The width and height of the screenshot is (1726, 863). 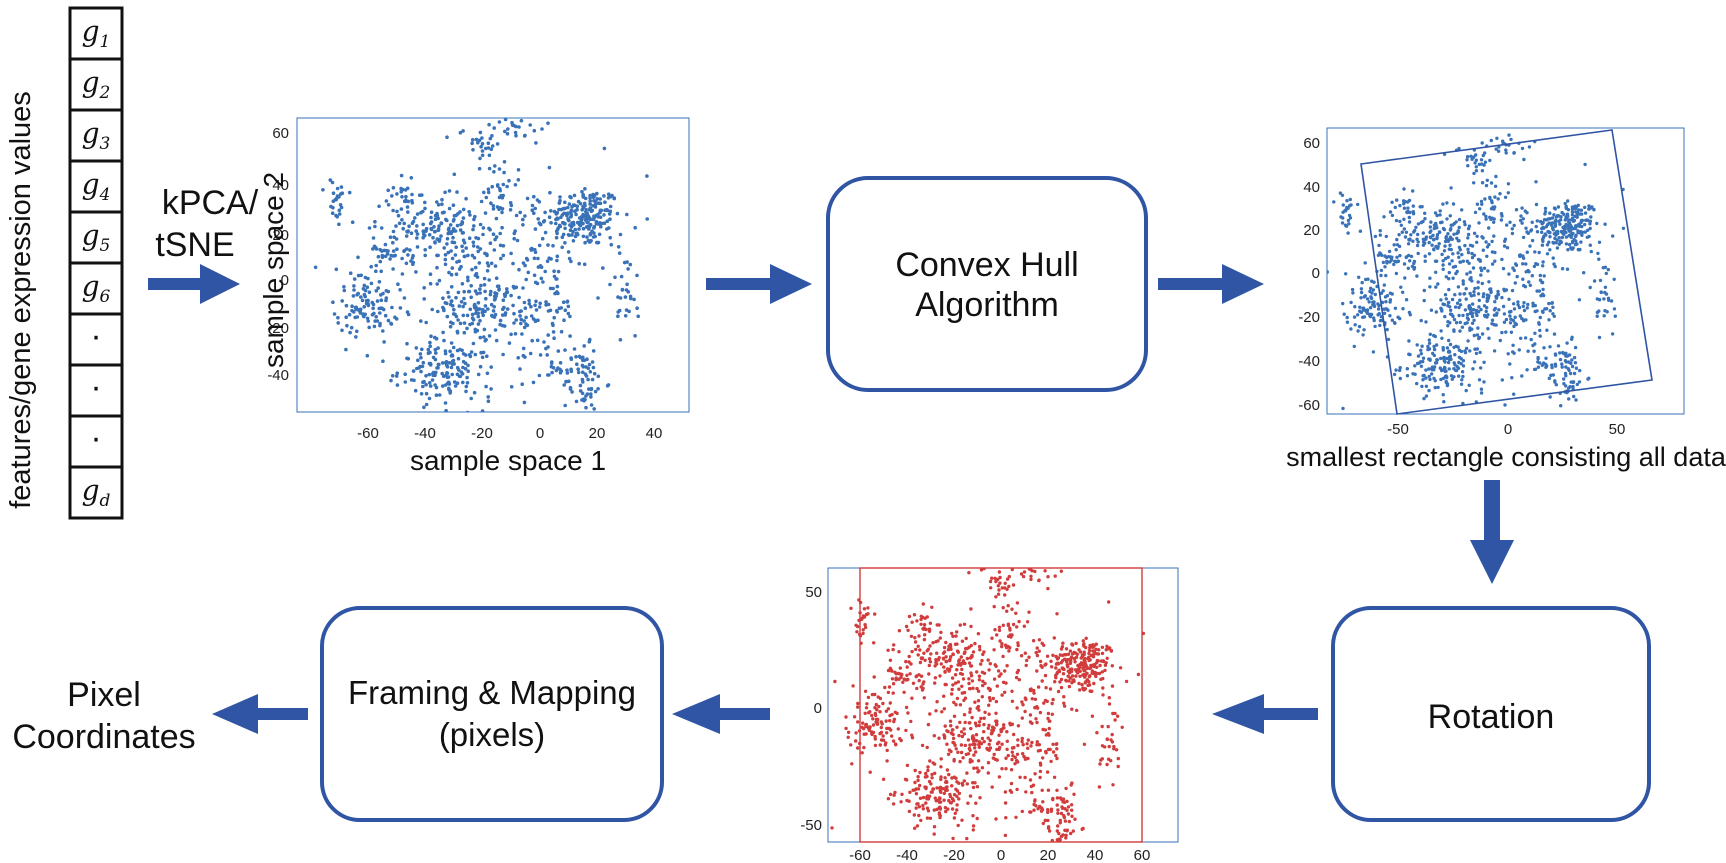 What do you see at coordinates (280, 235) in the screenshot?
I see `plot1-ytick: 20` at bounding box center [280, 235].